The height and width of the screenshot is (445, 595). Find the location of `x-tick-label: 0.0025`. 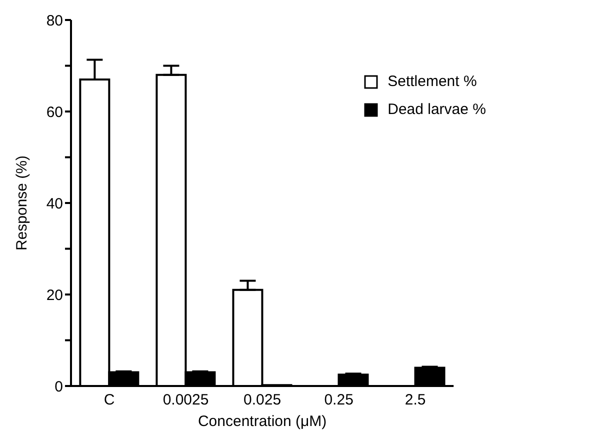

x-tick-label: 0.0025 is located at coordinates (185, 400).